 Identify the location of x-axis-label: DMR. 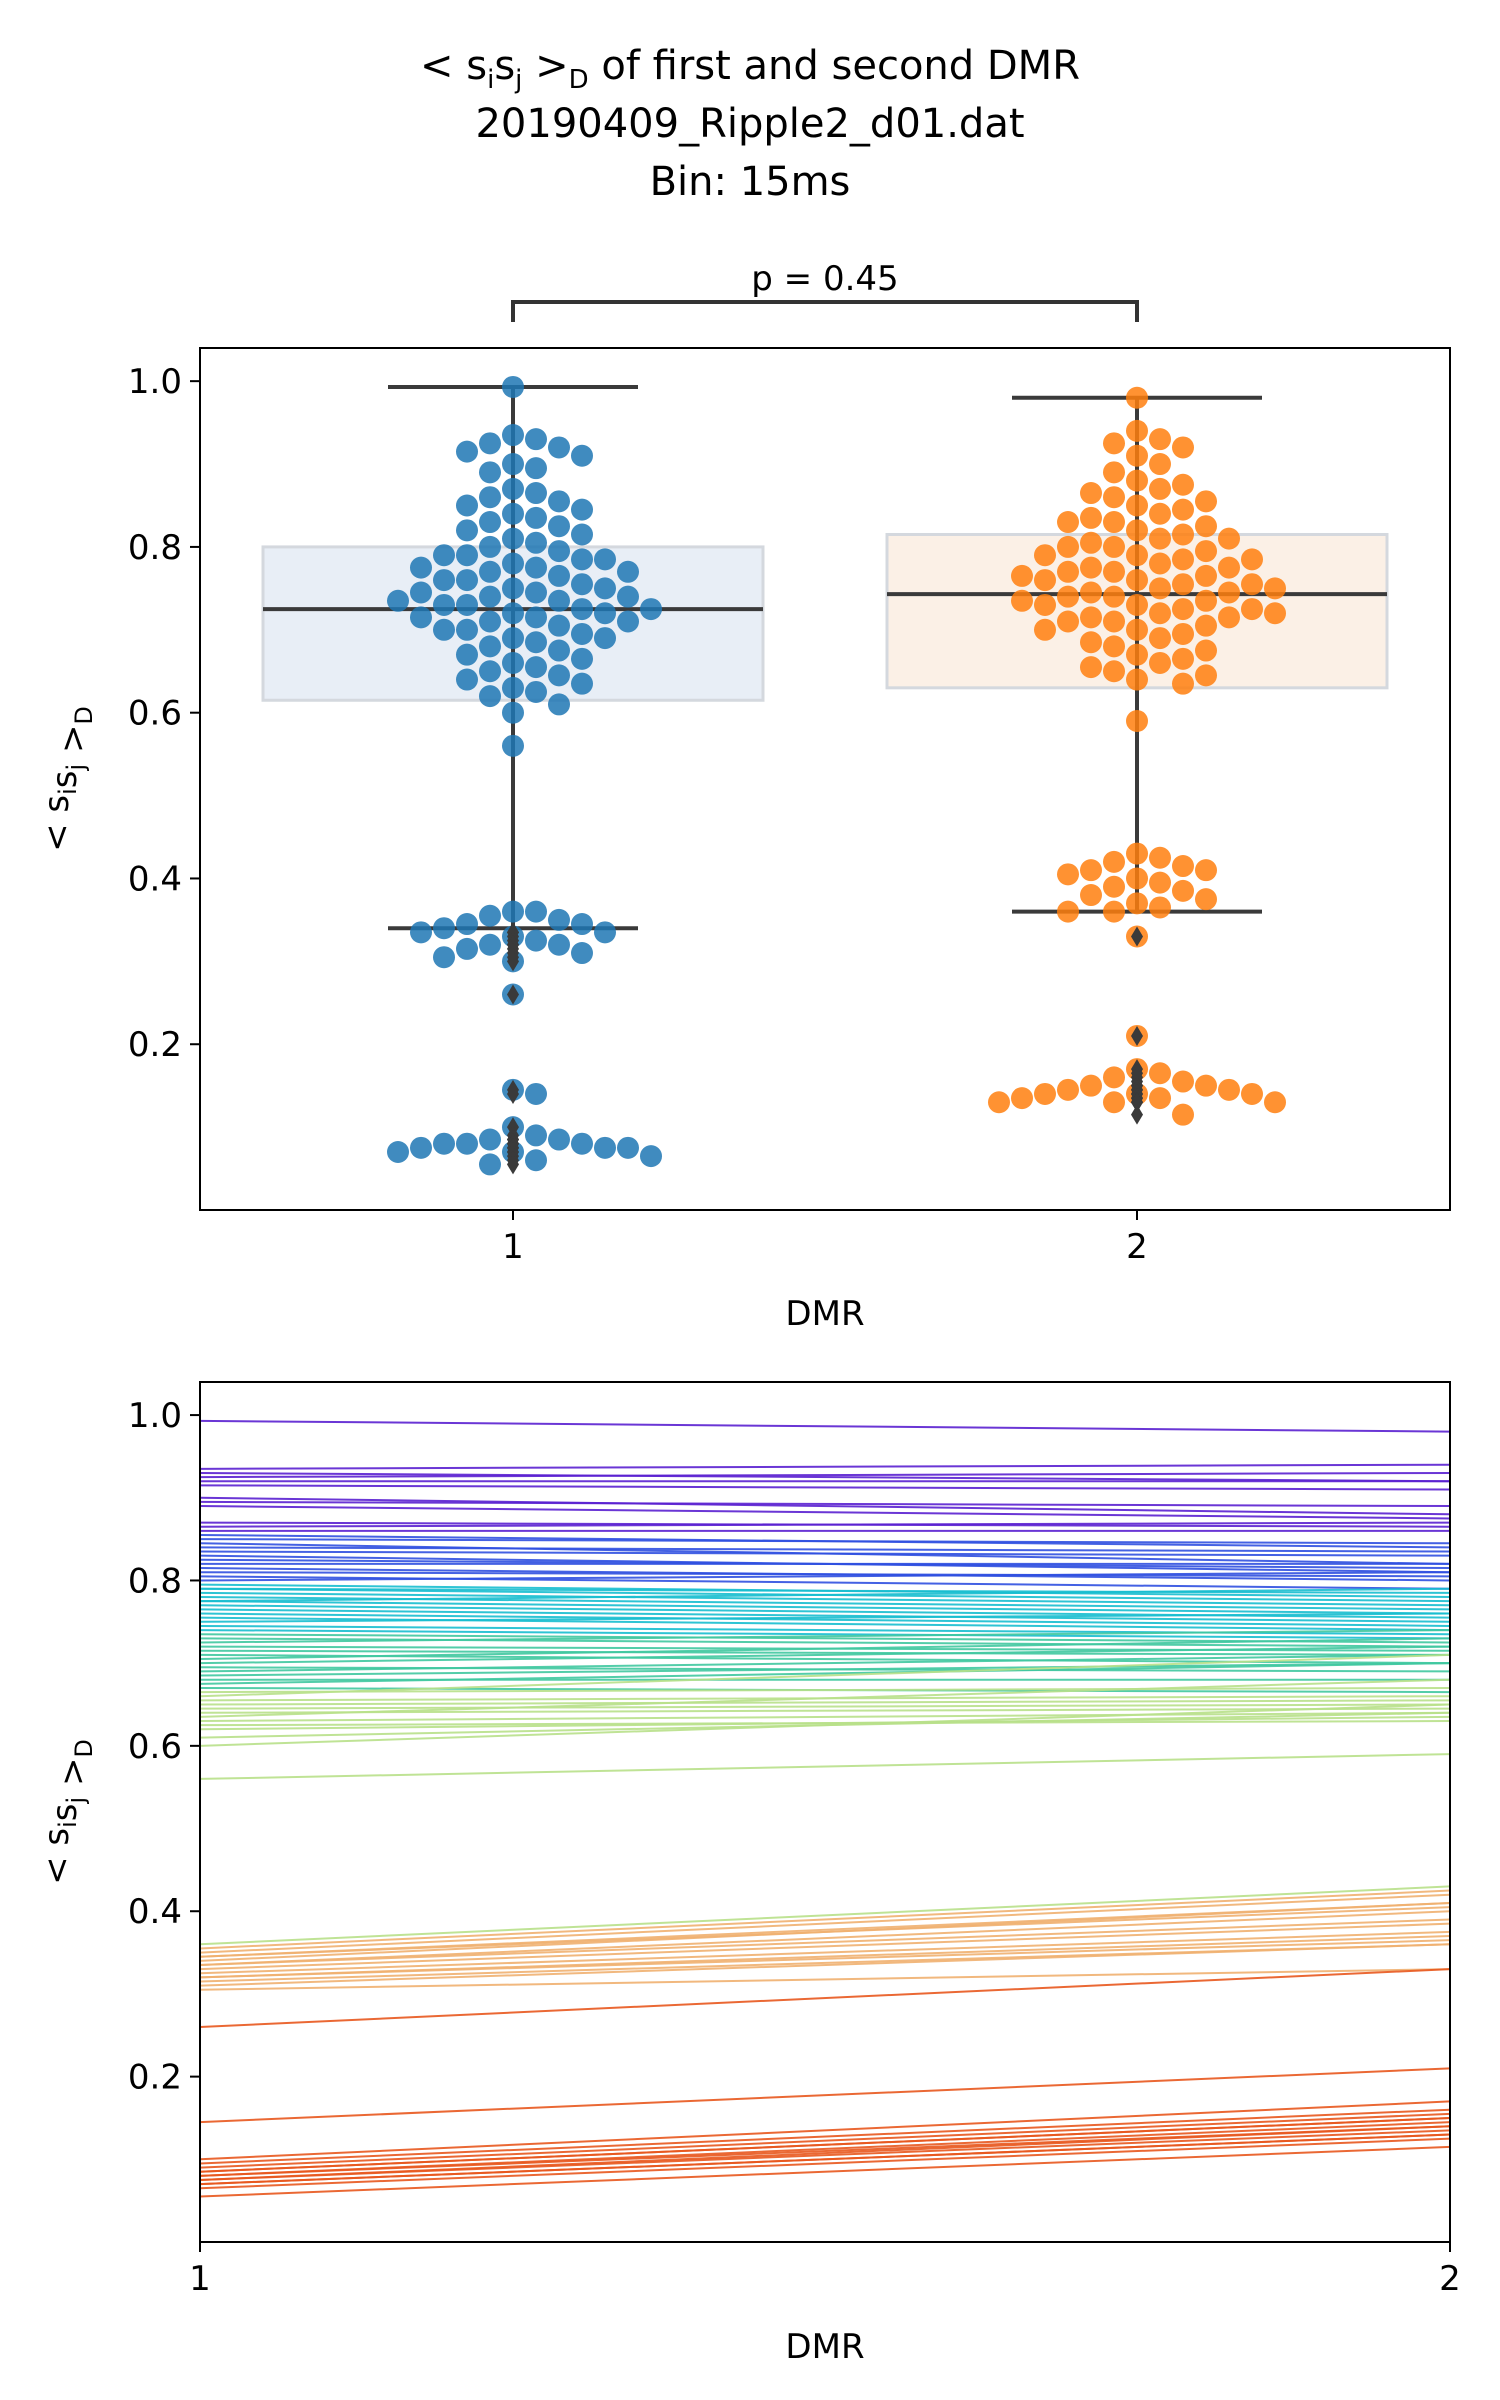
(824, 2347).